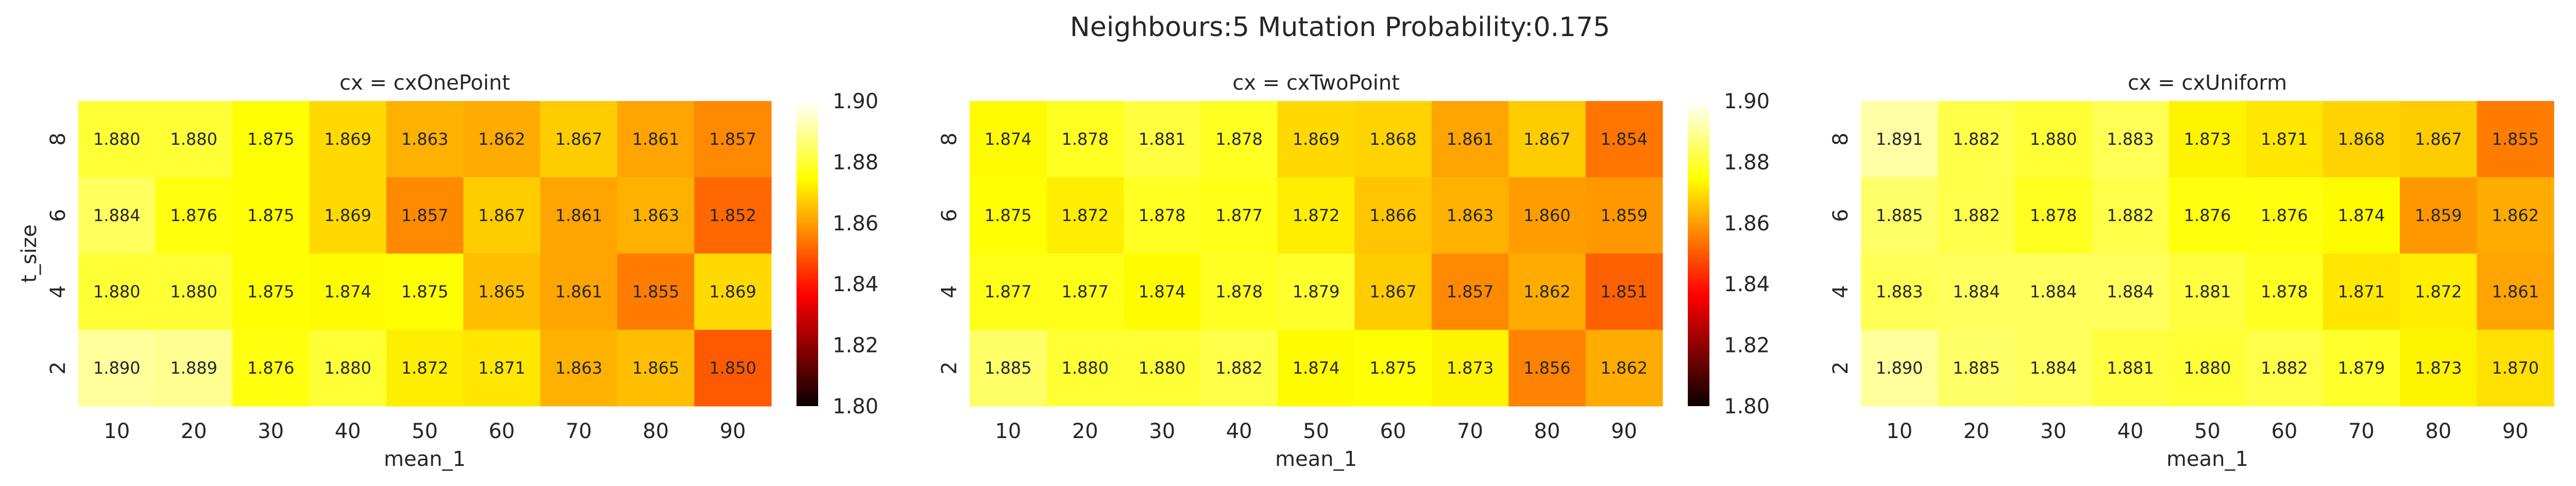 This screenshot has width=2576, height=486. What do you see at coordinates (732, 291) in the screenshot?
I see `cell-value-label: 1.869` at bounding box center [732, 291].